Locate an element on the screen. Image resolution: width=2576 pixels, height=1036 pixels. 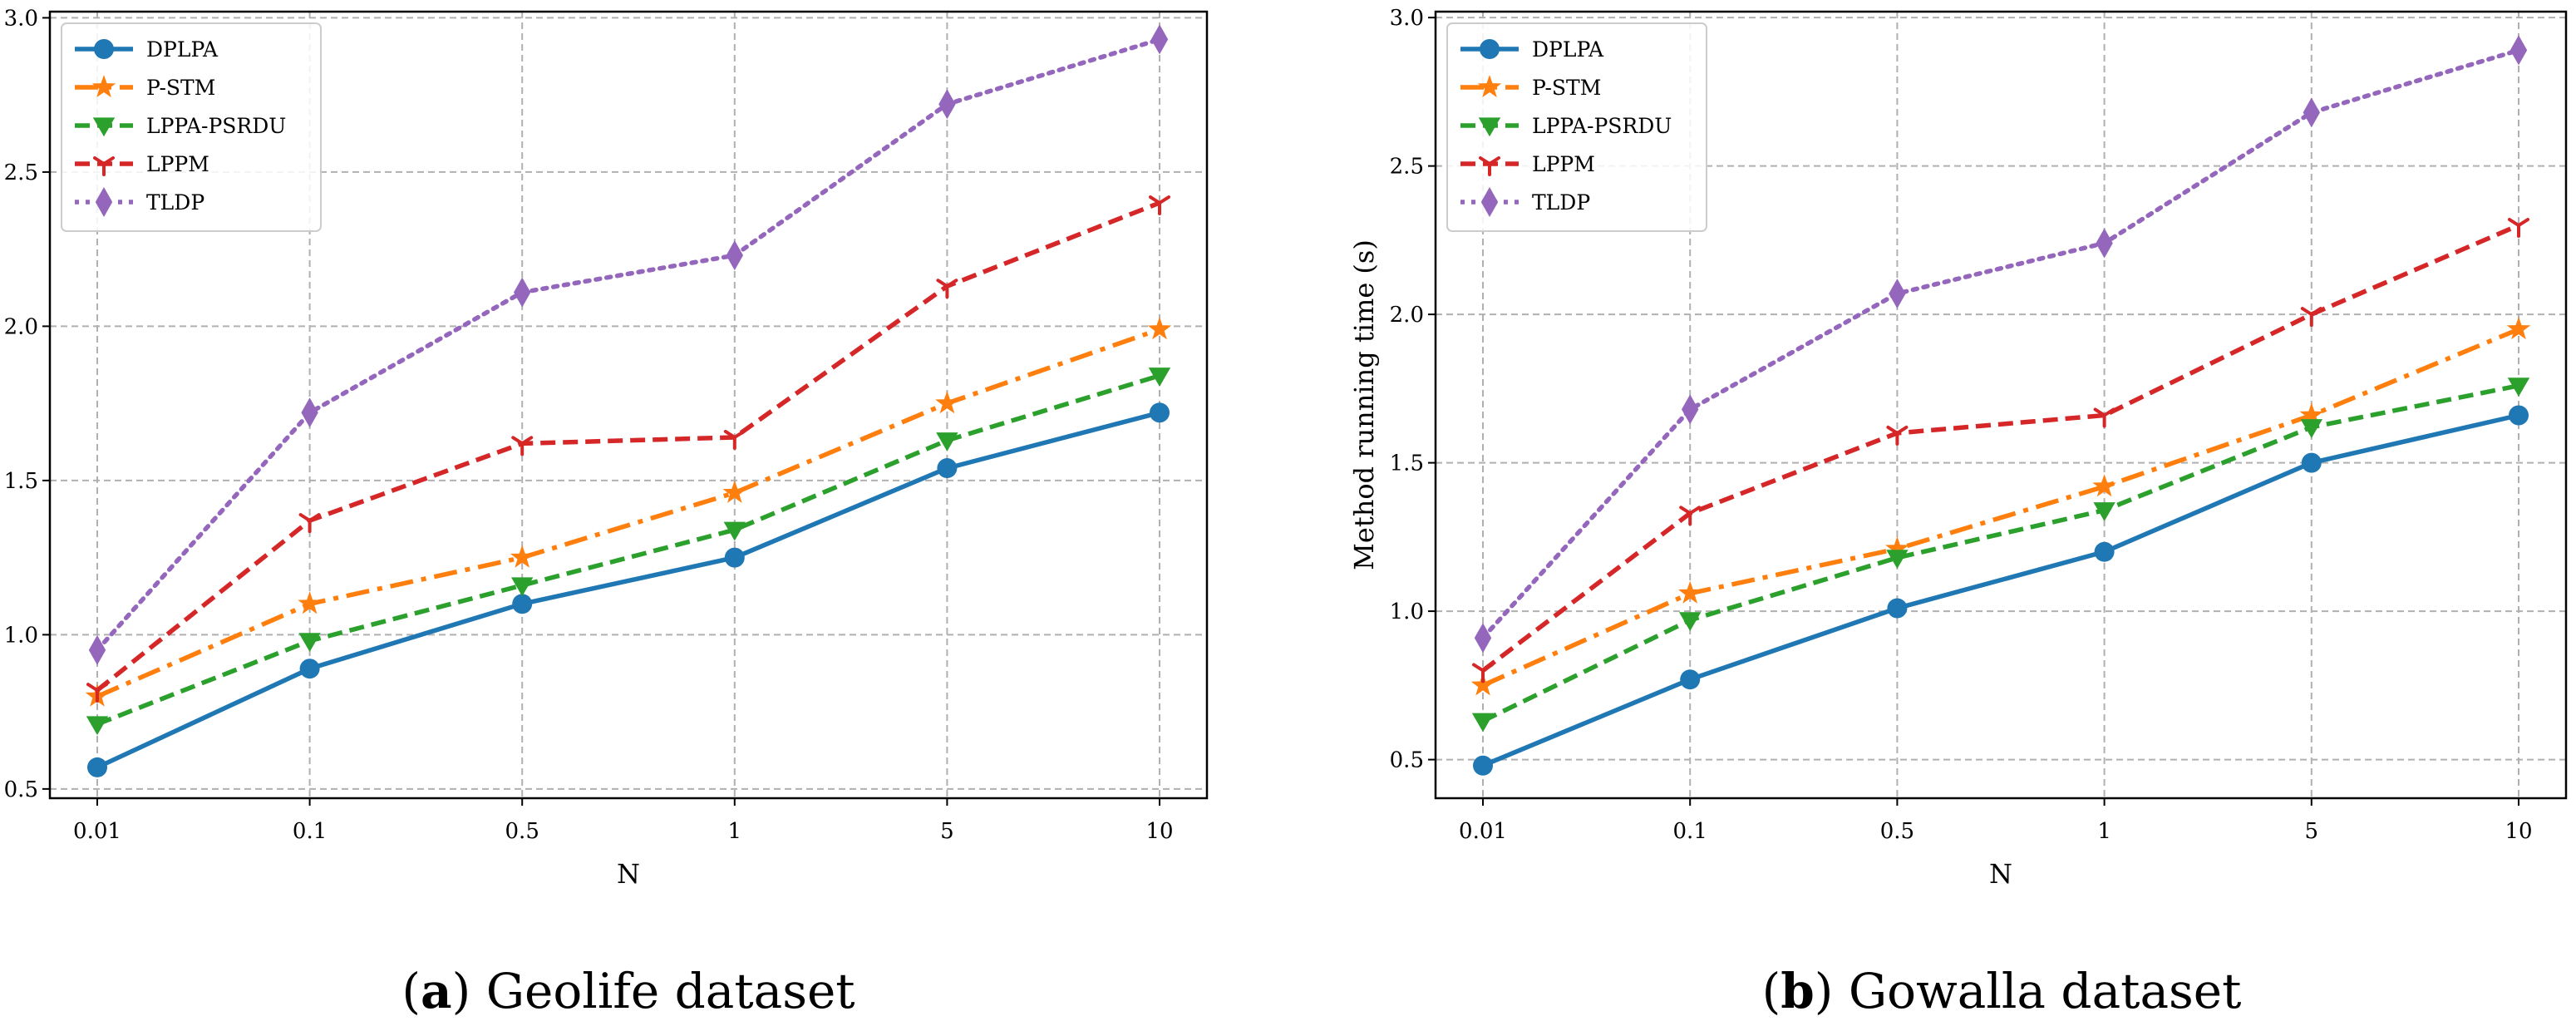
legend-entry: TLDP is located at coordinates (1525, 202).